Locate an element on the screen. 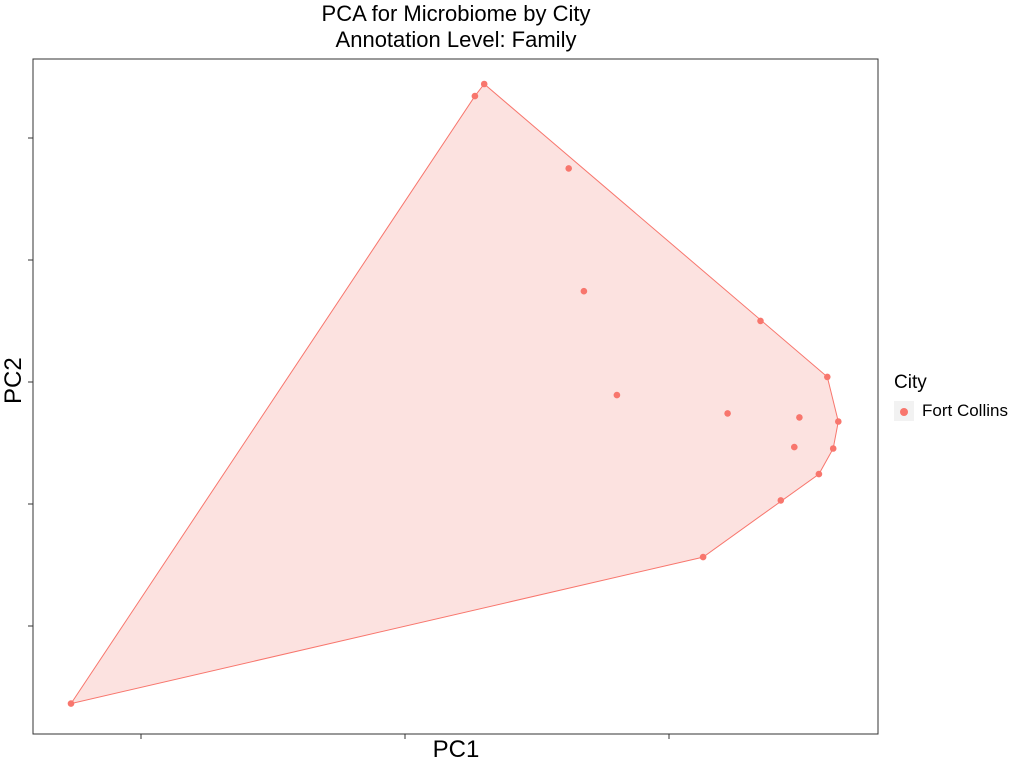 The image size is (1024, 768). legend-key is located at coordinates (904, 411).